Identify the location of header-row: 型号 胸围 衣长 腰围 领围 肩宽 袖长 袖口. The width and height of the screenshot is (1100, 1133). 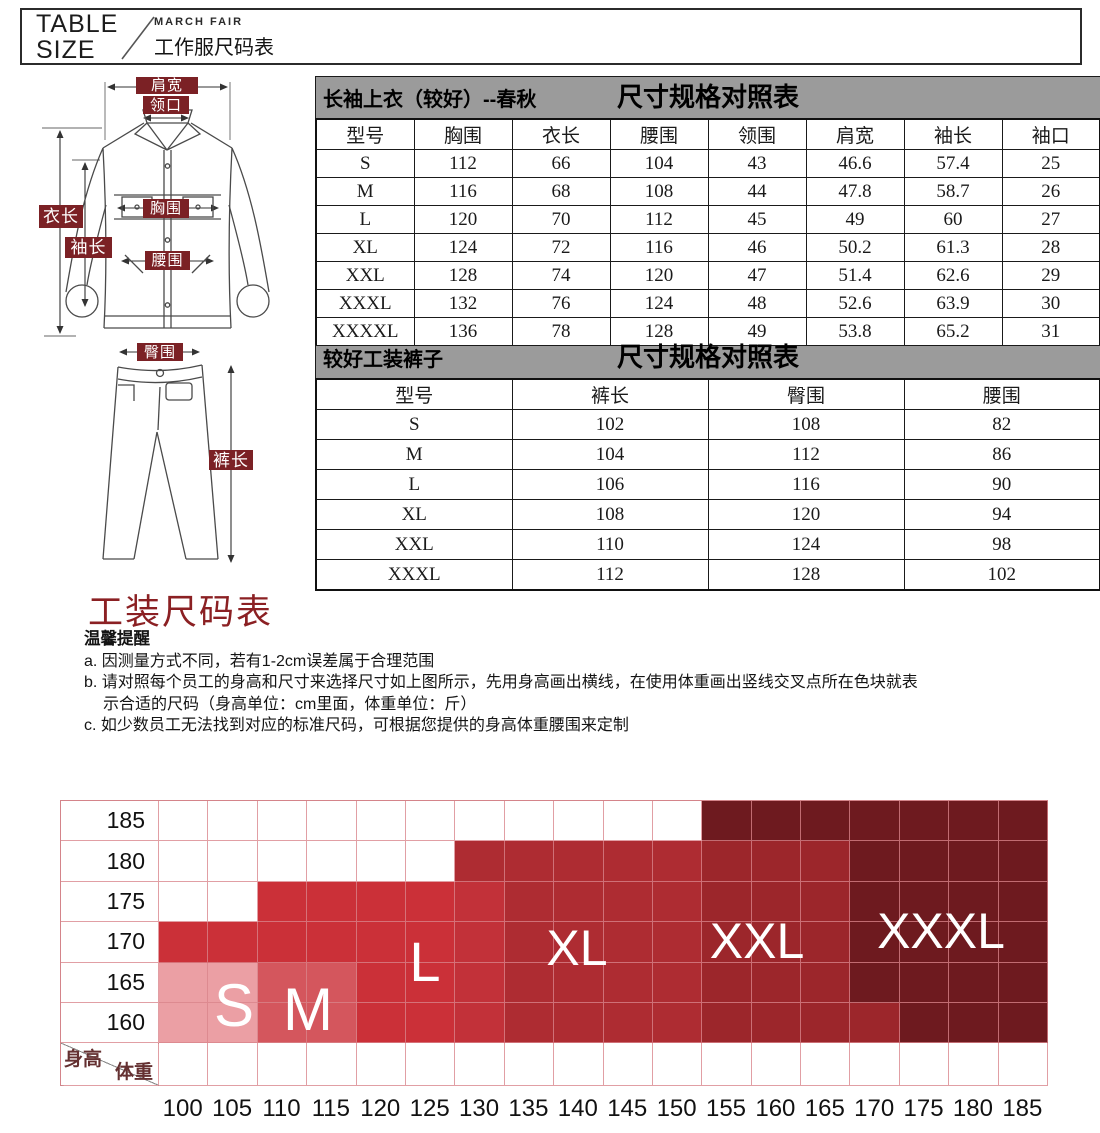
(707, 134).